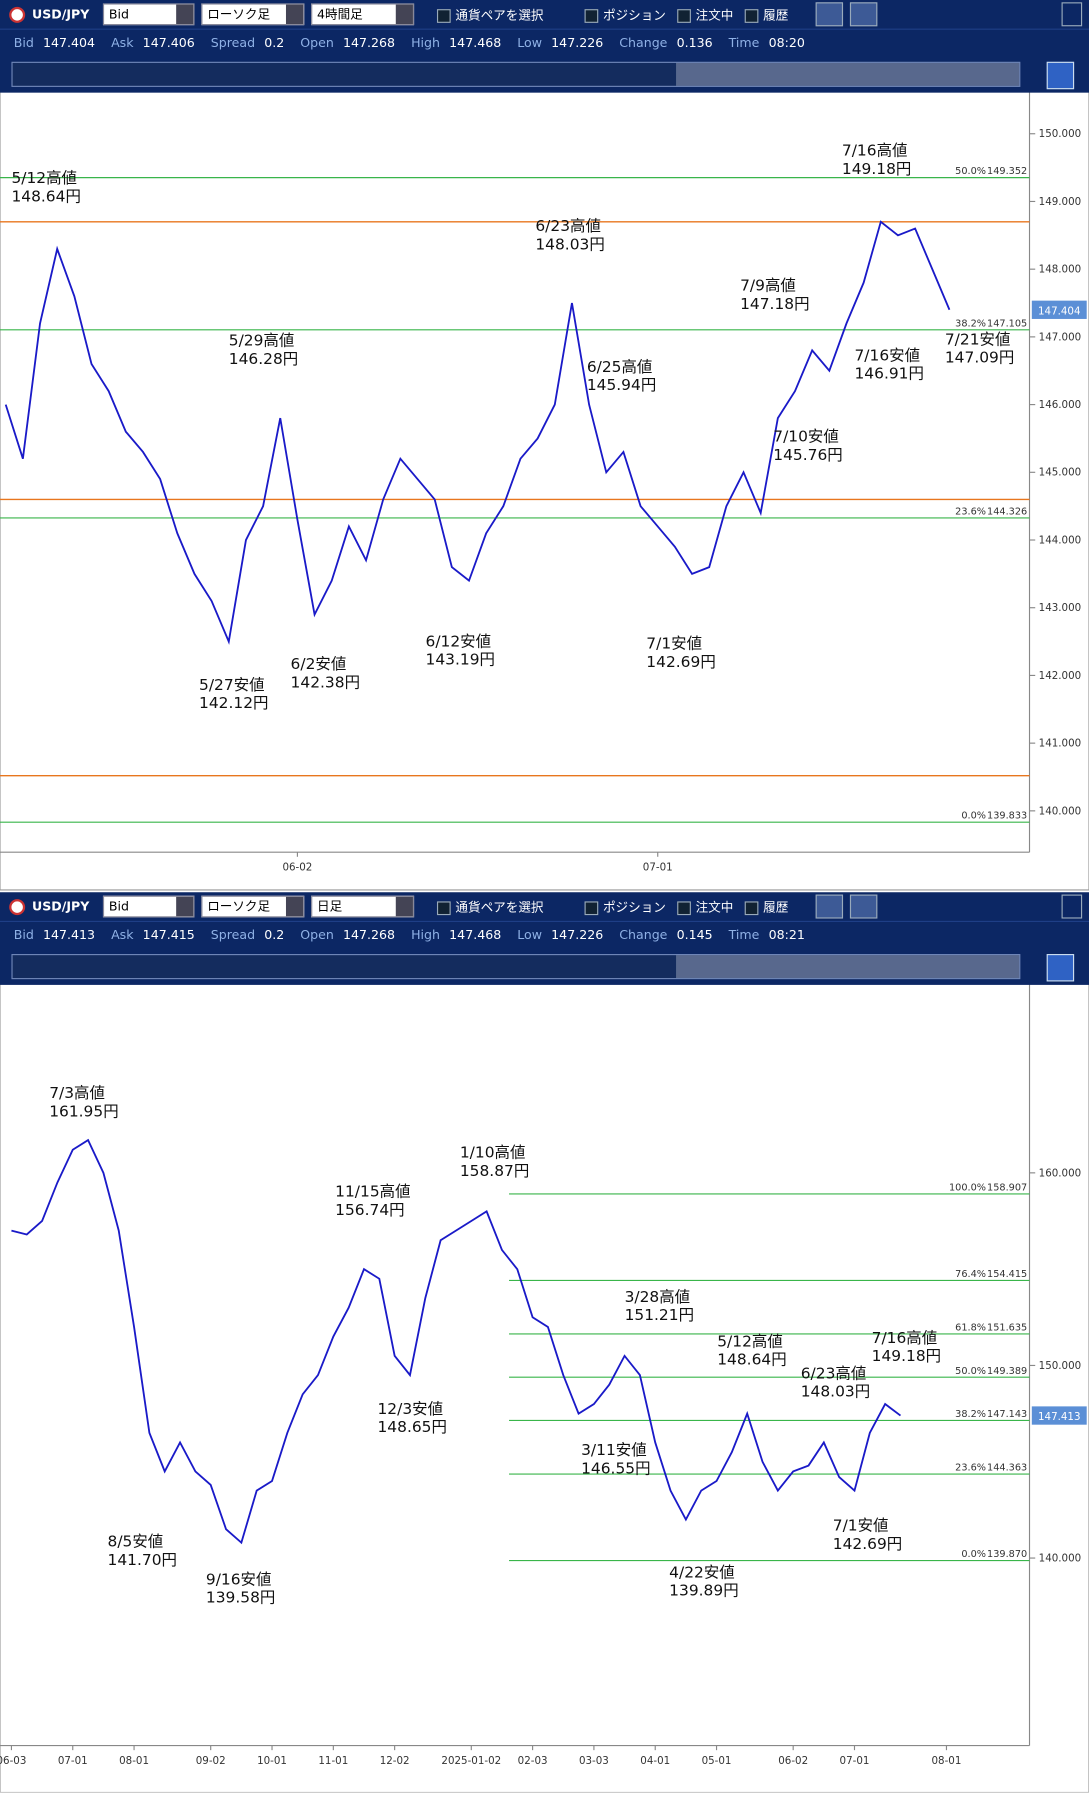 Image resolution: width=1089 pixels, height=1793 pixels. What do you see at coordinates (643, 935) in the screenshot?
I see `quote-label: Change` at bounding box center [643, 935].